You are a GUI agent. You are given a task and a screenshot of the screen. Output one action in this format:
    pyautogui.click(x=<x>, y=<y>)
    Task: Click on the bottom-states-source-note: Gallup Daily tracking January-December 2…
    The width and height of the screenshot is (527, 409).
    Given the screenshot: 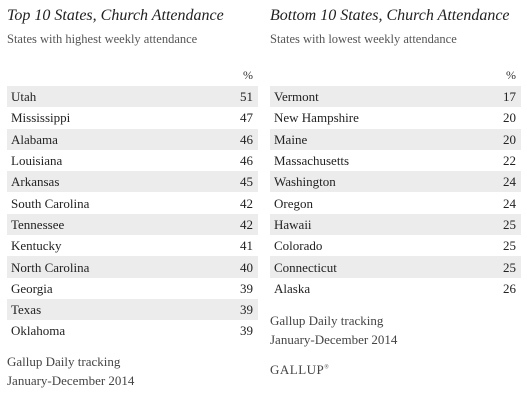 What is the action you would take?
    pyautogui.click(x=395, y=330)
    